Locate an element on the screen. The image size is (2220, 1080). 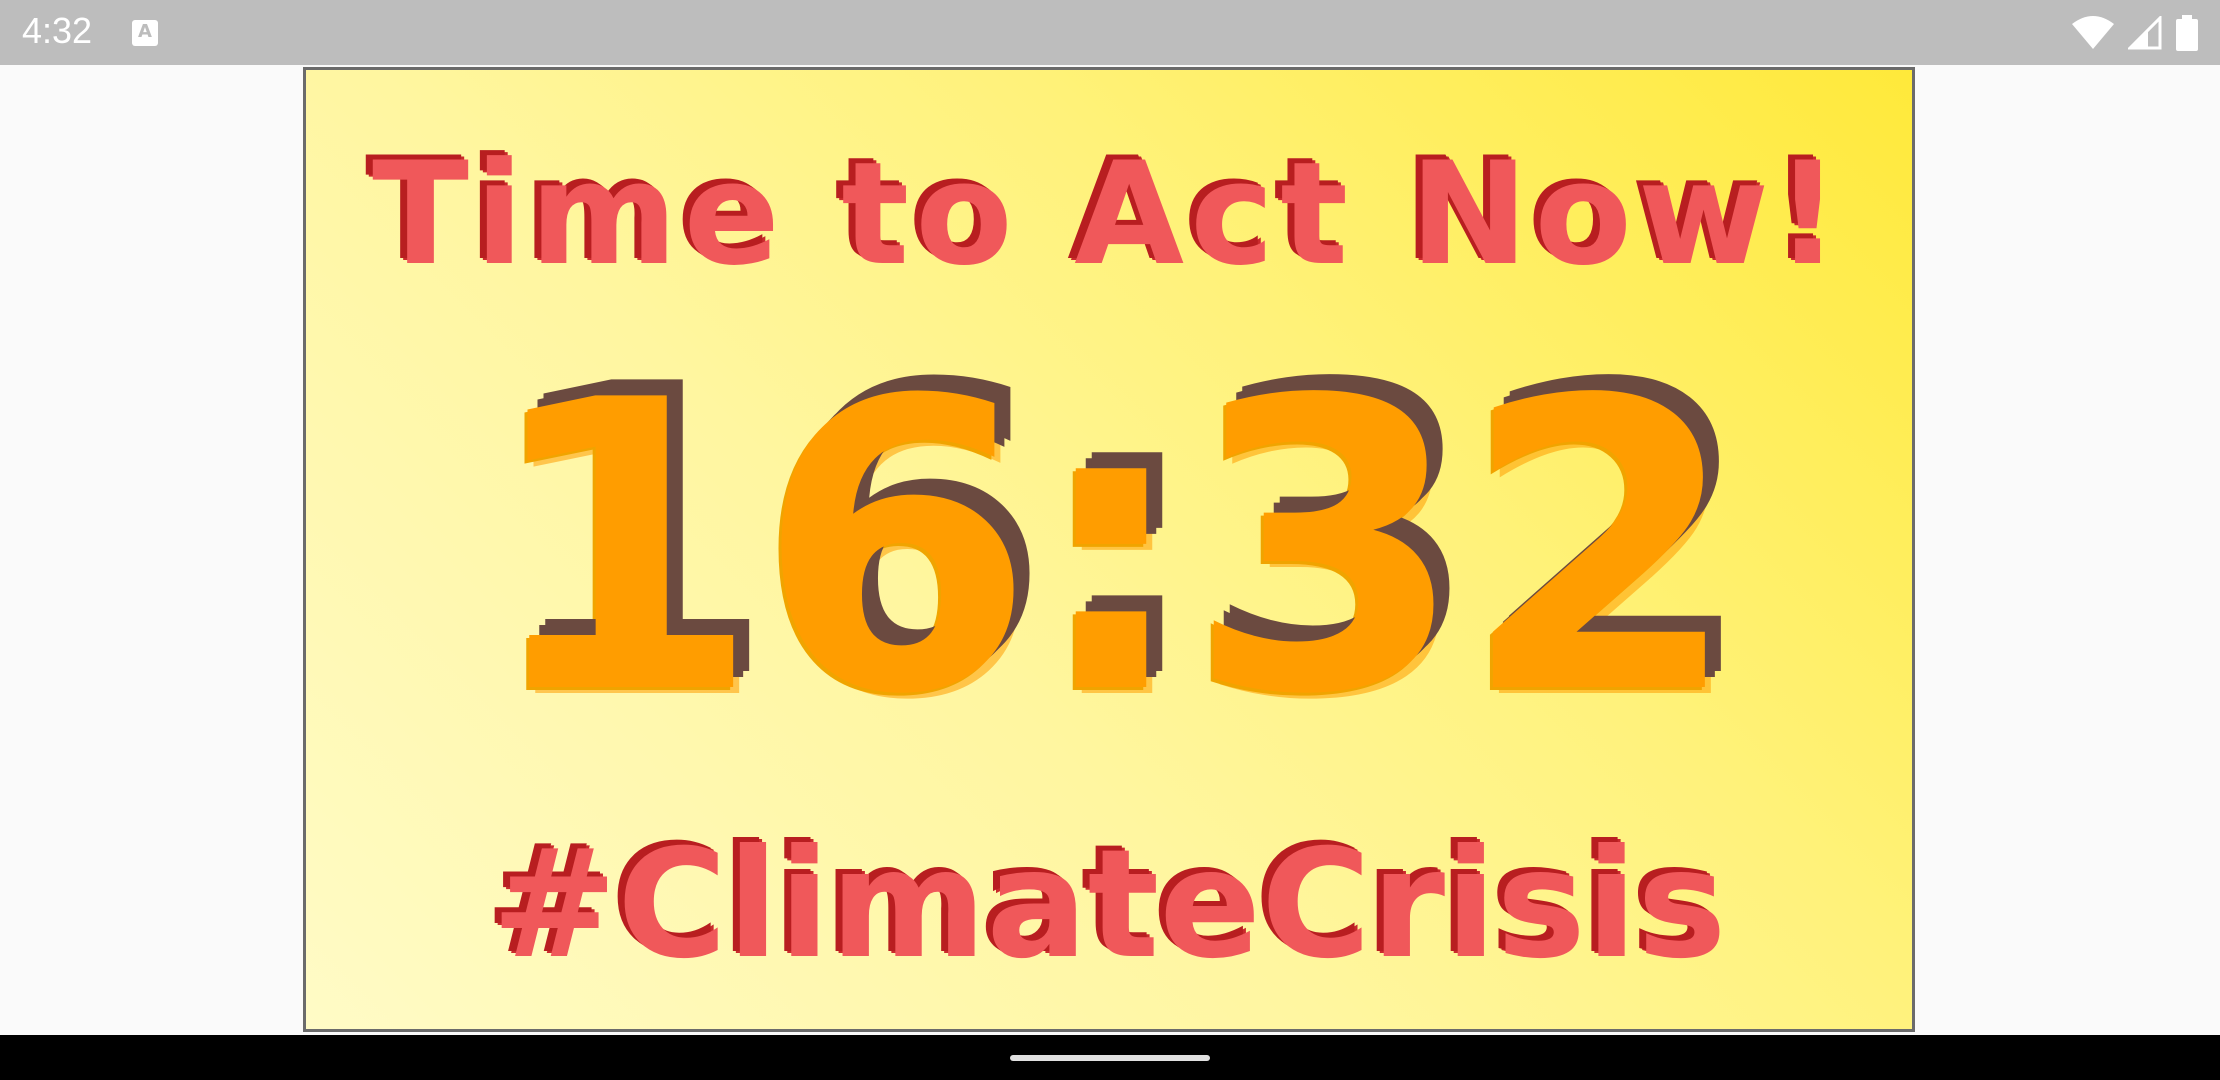
status-icons is located at coordinates (2135, 33).